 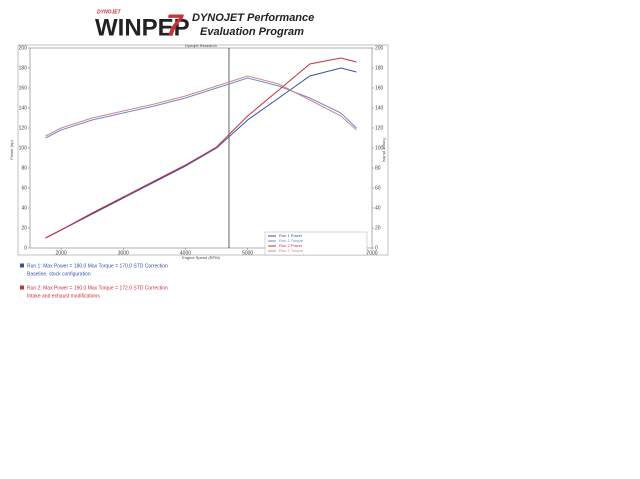 I want to click on y2-tick-label: 0, so click(x=376, y=248).